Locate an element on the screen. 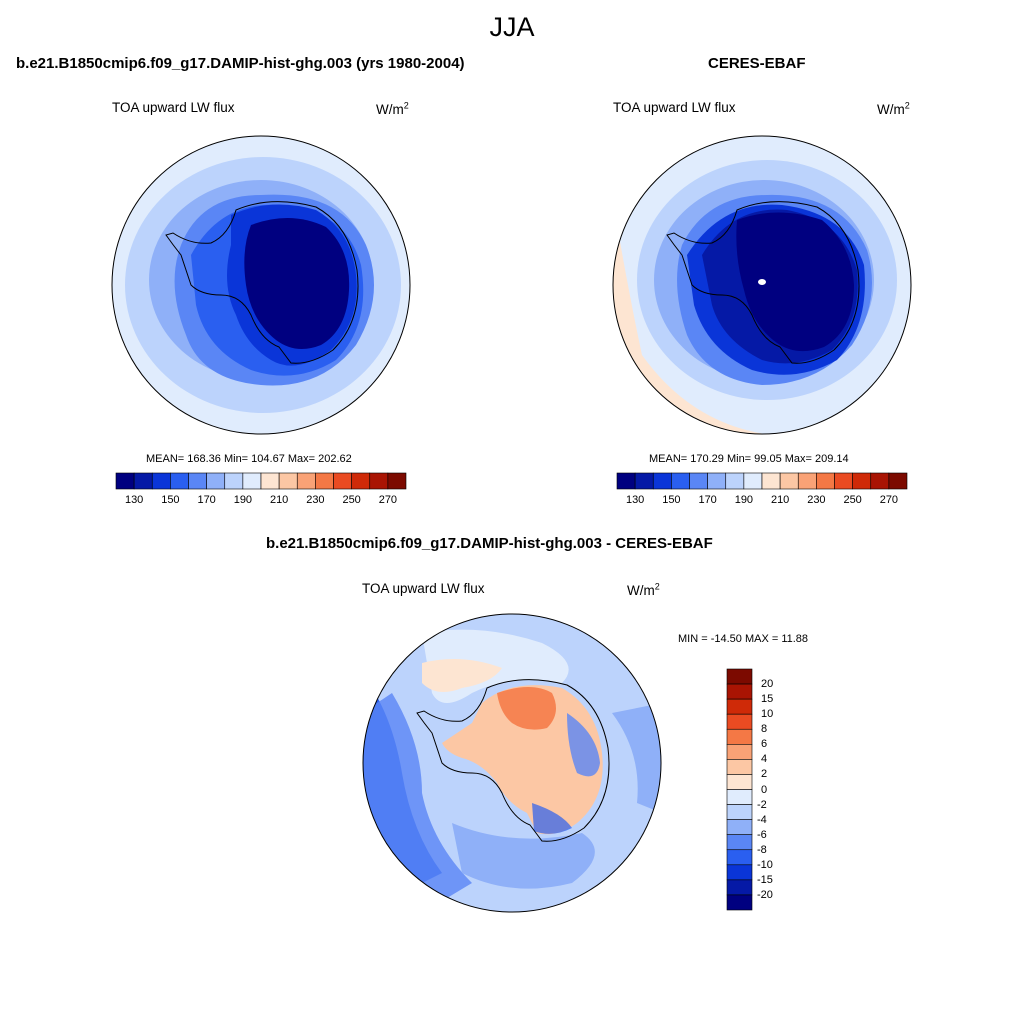 The width and height of the screenshot is (1024, 1024). variable-label-model: TOA upward LW flux is located at coordinates (173, 107).